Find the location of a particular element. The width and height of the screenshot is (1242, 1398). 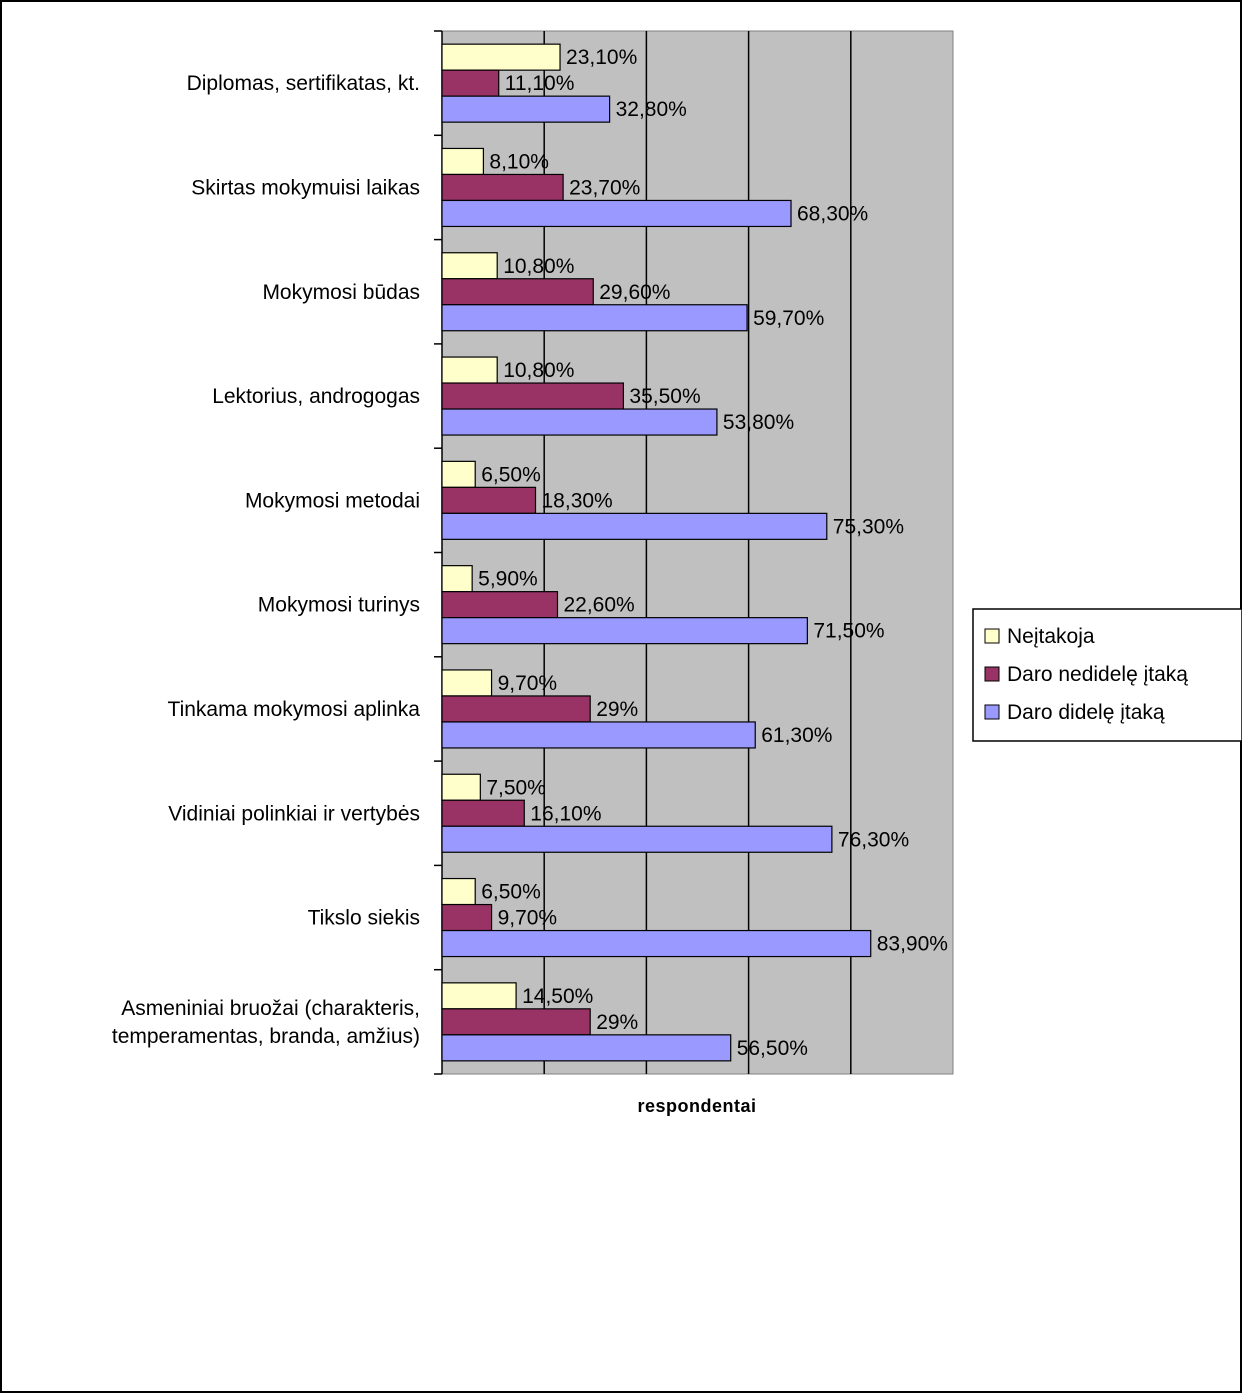

data-label: 23,70% is located at coordinates (604, 187).